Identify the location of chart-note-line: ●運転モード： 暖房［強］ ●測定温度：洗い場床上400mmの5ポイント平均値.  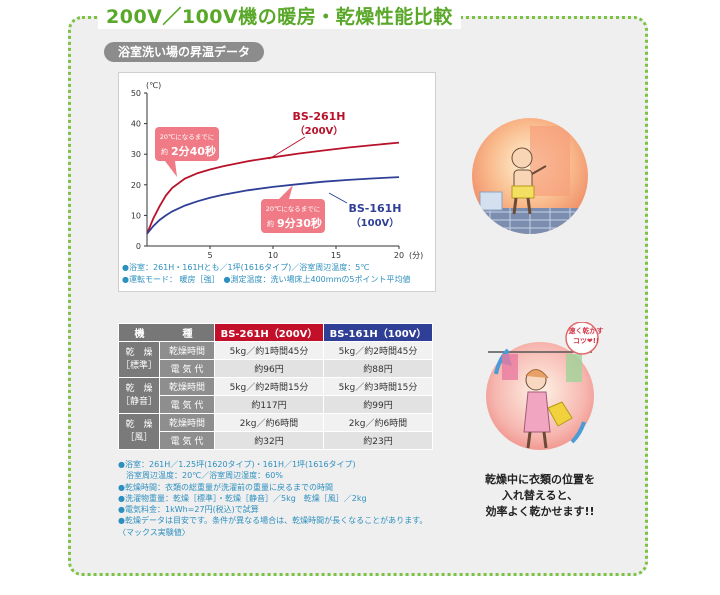
(266, 279).